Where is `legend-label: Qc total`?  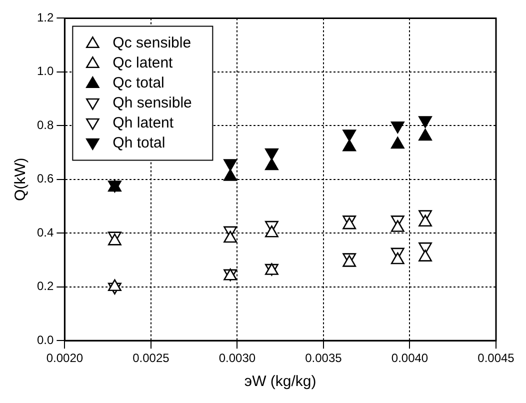
legend-label: Qc total is located at coordinates (138, 83).